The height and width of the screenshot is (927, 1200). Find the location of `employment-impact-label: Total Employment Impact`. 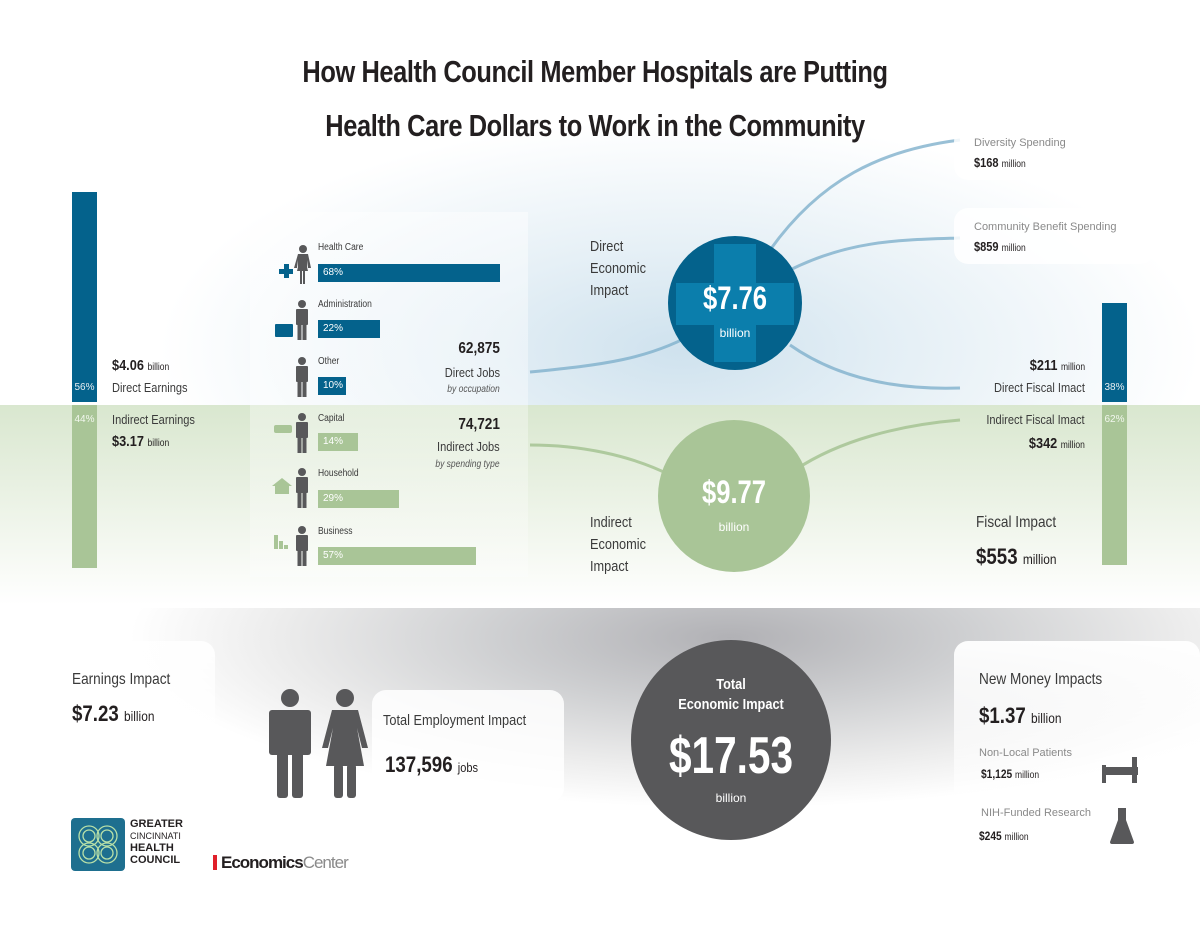

employment-impact-label: Total Employment Impact is located at coordinates (455, 720).